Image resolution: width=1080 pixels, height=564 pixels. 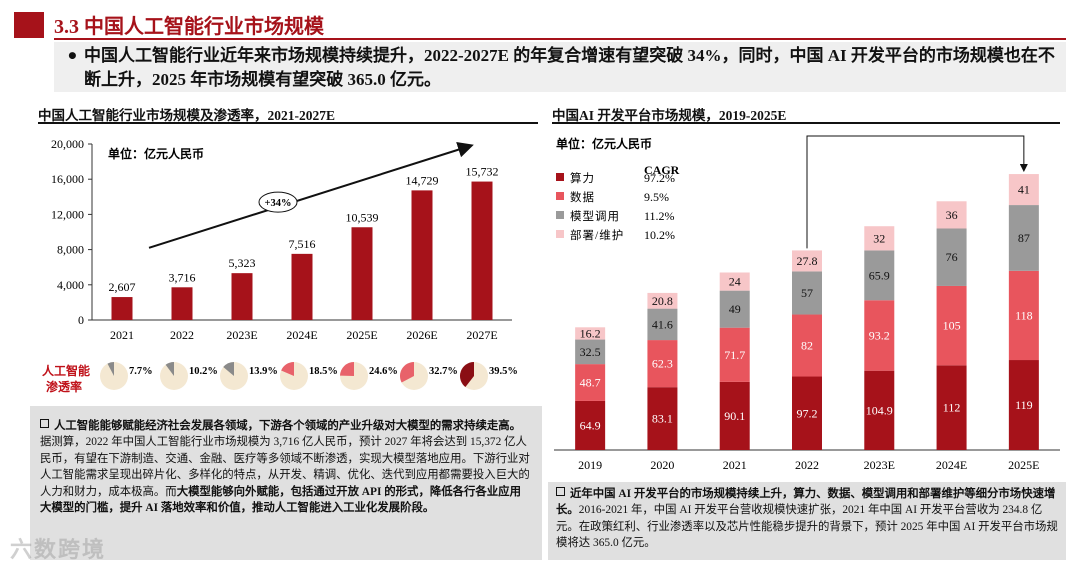 What do you see at coordinates (734, 416) in the screenshot?
I see `segment-value-label: 90.1` at bounding box center [734, 416].